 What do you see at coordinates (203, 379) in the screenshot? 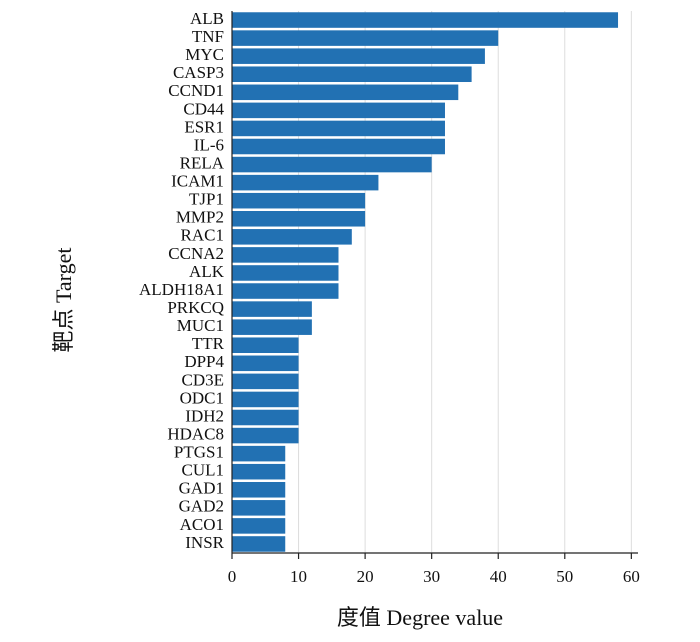
I see `y-tick-label: CD3E` at bounding box center [203, 379].